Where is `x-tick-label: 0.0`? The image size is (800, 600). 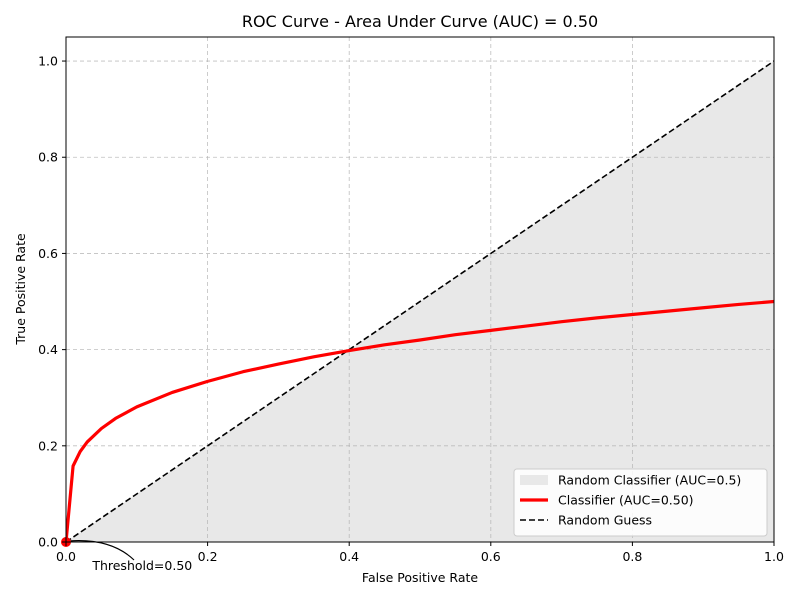
x-tick-label: 0.0 is located at coordinates (66, 556).